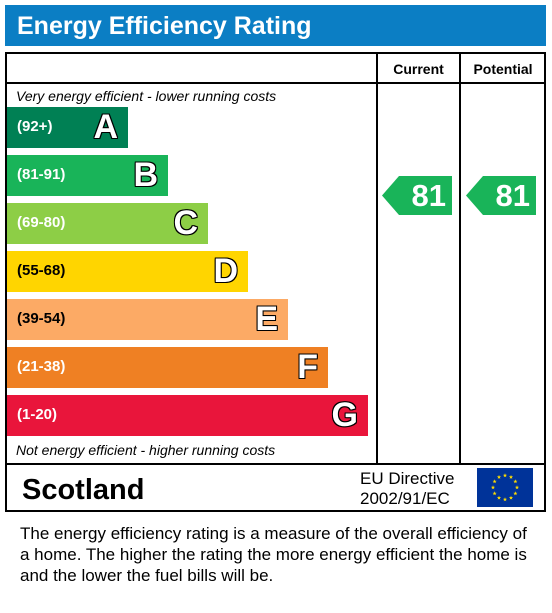 This screenshot has width=552, height=613. I want to click on band-range-label: (92+), so click(35, 126).